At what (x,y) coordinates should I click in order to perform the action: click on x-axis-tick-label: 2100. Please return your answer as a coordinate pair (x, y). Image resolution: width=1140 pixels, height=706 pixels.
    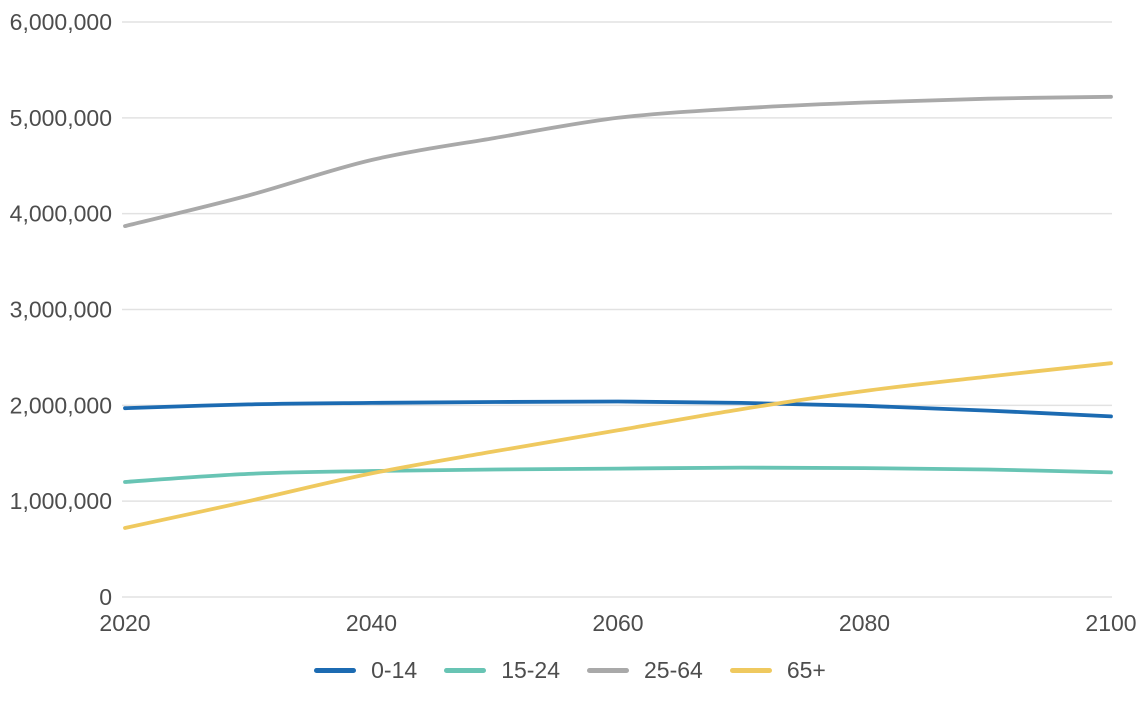
    Looking at the image, I should click on (1110, 623).